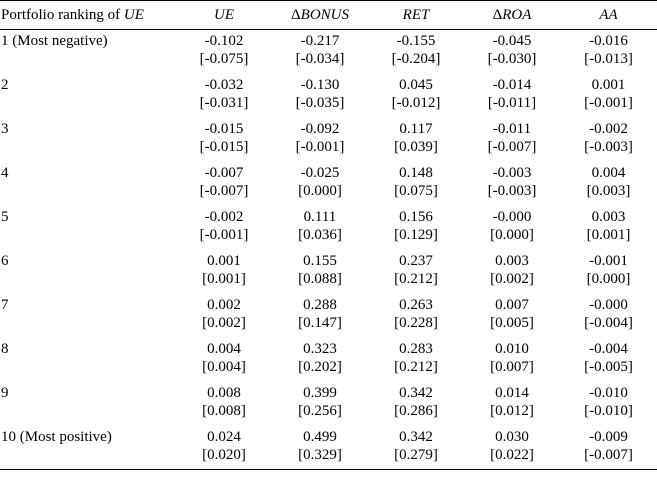 Image resolution: width=657 pixels, height=477 pixels. What do you see at coordinates (133, 14) in the screenshot?
I see `header-first-var: UE` at bounding box center [133, 14].